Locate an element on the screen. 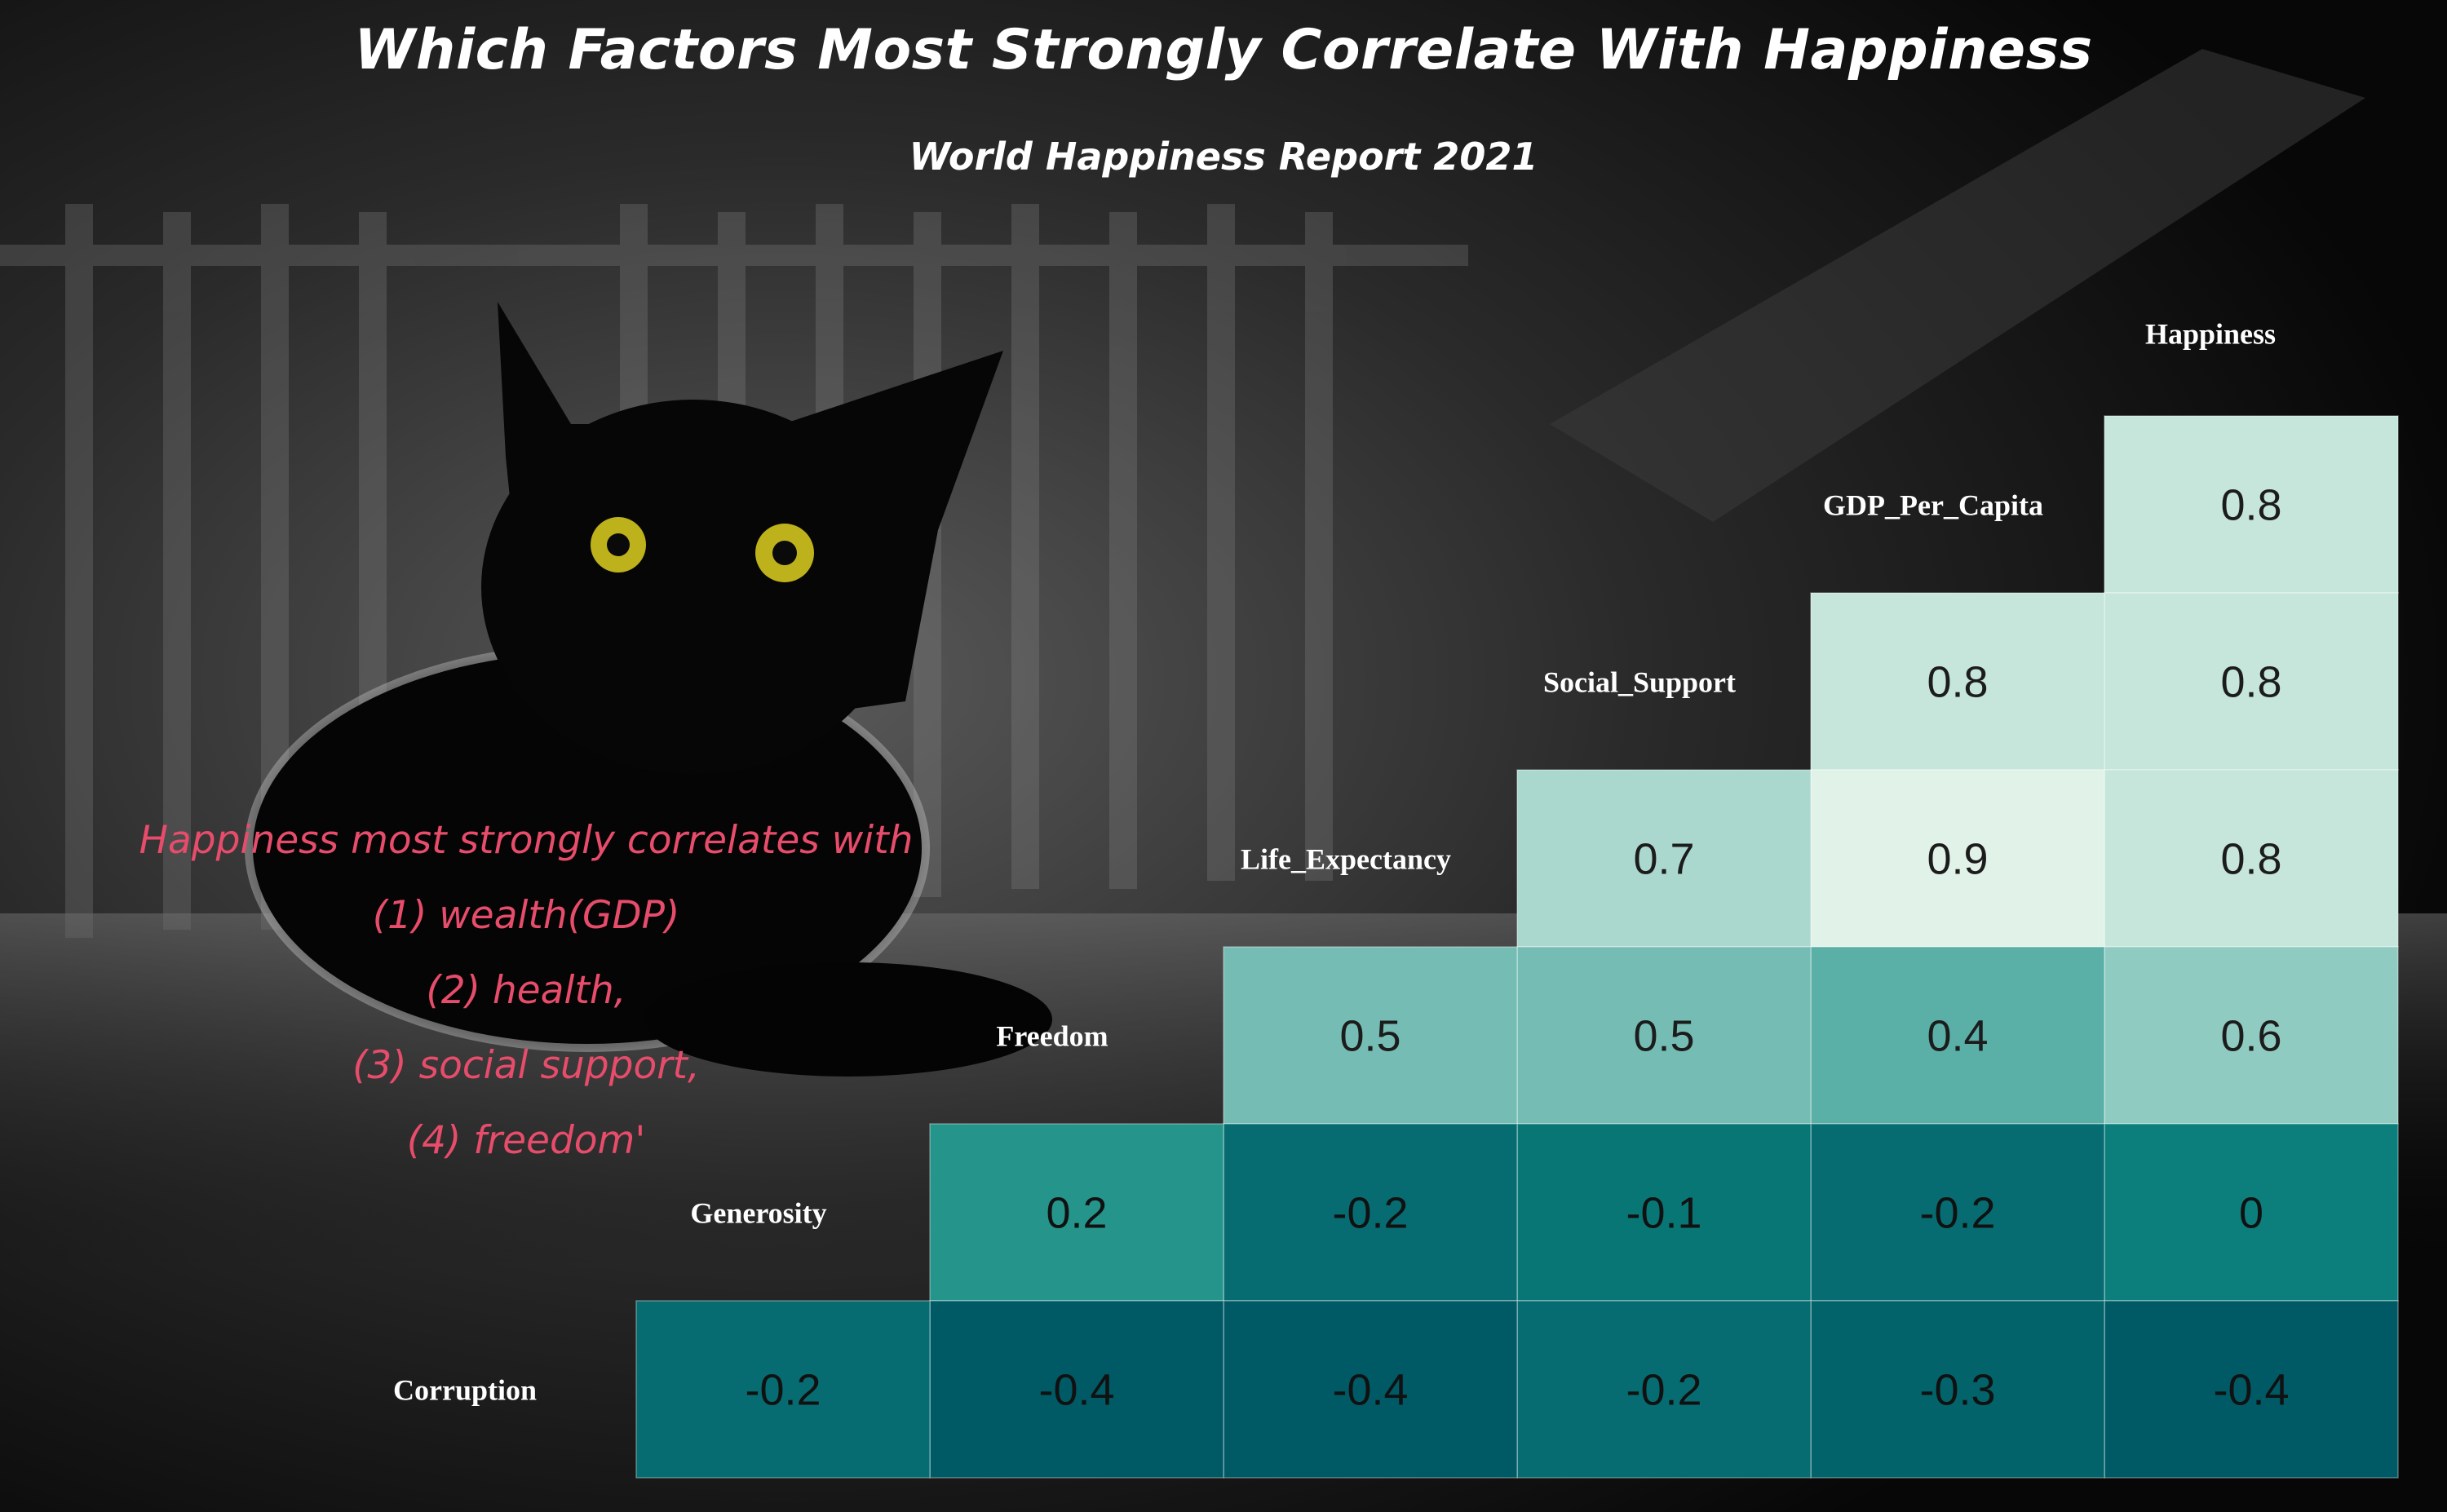  cell-value: 0.9 is located at coordinates (1957, 860).